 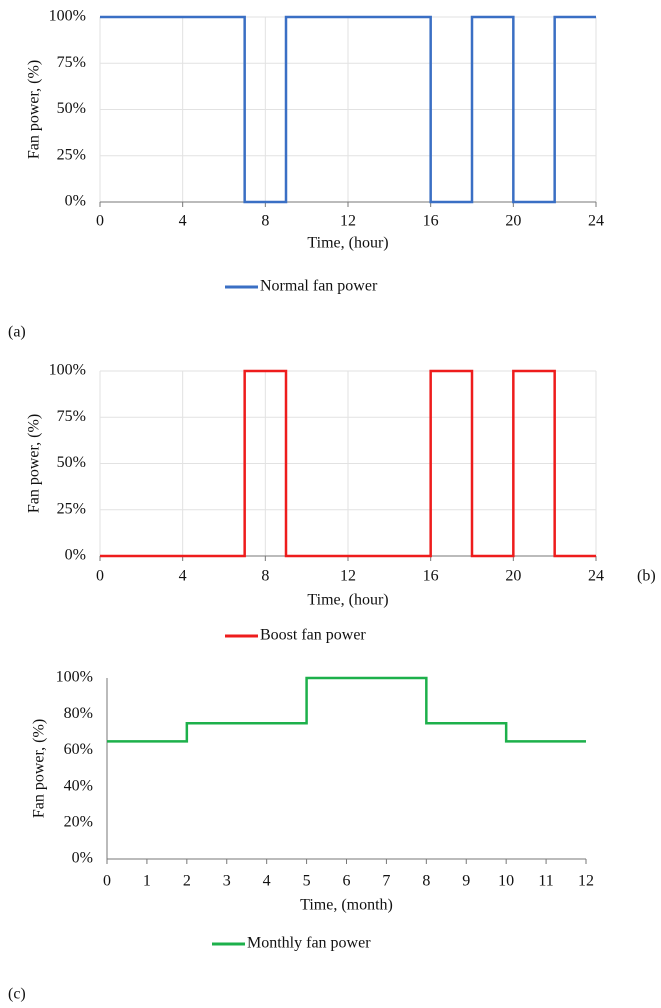 What do you see at coordinates (646, 576) in the screenshot?
I see `panel-label: (b)` at bounding box center [646, 576].